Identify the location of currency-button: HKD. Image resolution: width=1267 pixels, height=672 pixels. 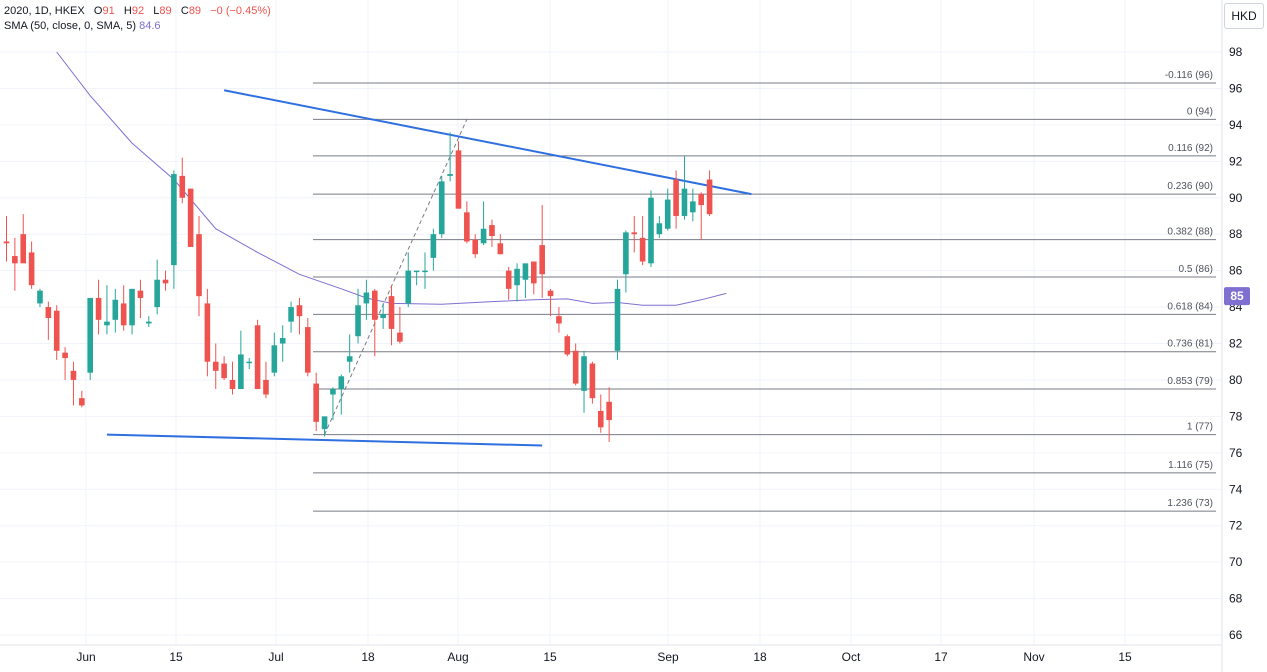
(1244, 16).